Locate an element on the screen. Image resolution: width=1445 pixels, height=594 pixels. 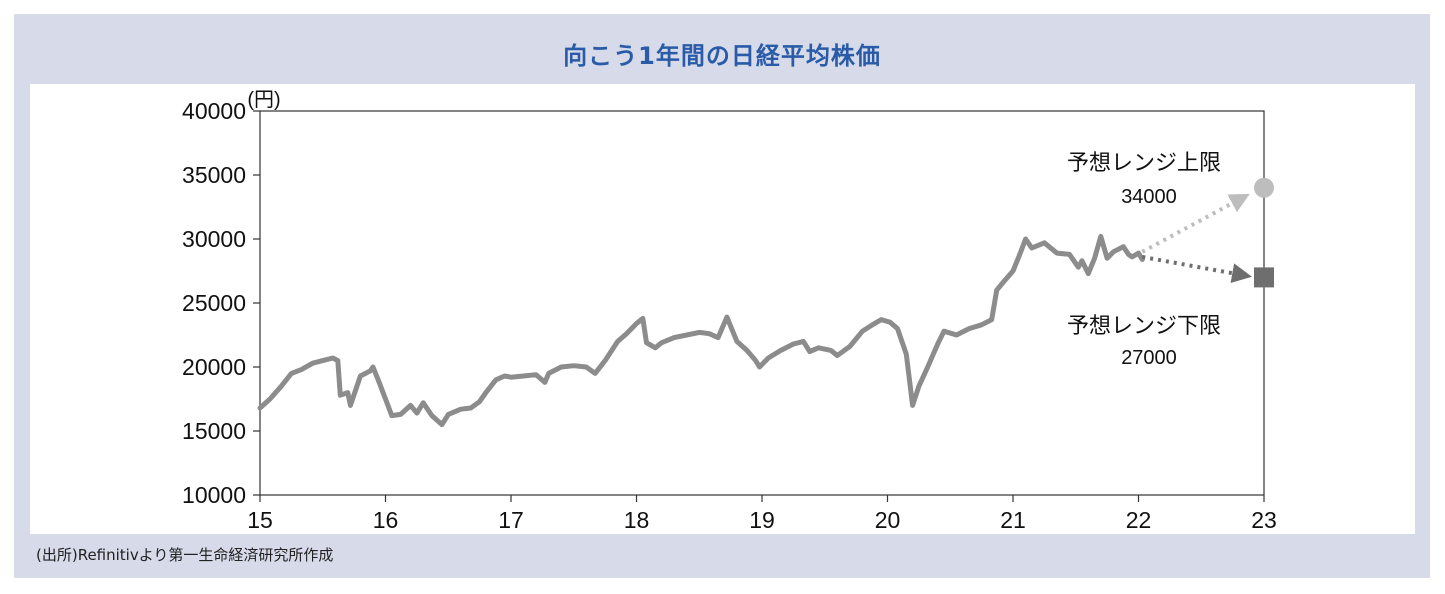
y-tick-label: 20000 is located at coordinates (214, 367).